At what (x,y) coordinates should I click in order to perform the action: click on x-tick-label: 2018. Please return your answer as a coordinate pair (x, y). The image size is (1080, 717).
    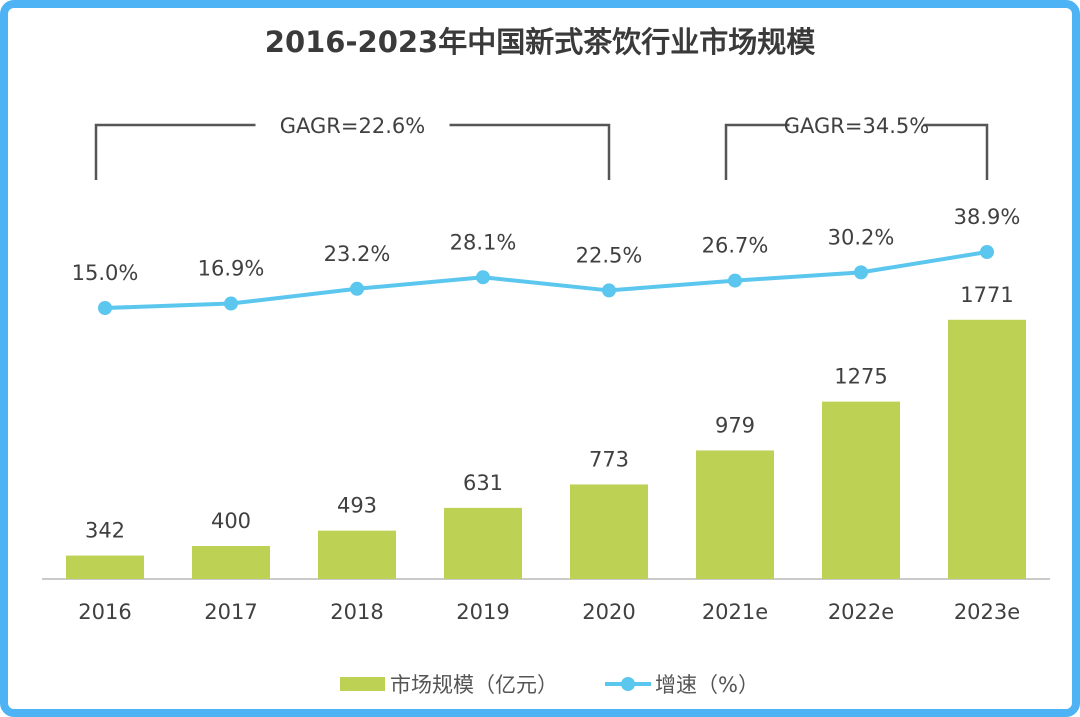
    Looking at the image, I should click on (356, 612).